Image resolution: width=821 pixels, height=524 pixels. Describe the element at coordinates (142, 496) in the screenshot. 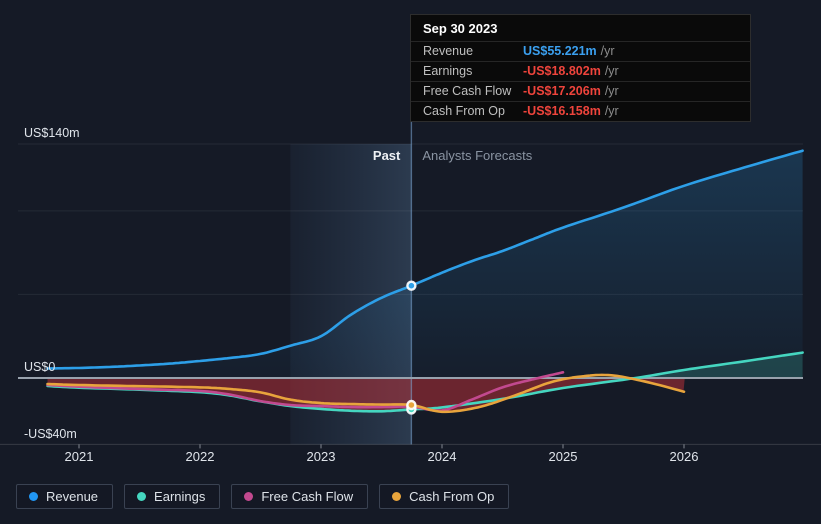

I see `earnings-dot-icon` at that location.